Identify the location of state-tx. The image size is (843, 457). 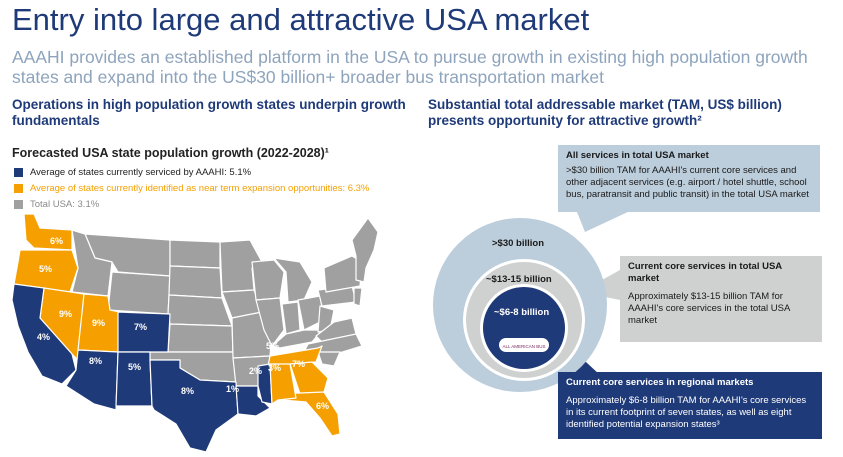
(194, 406).